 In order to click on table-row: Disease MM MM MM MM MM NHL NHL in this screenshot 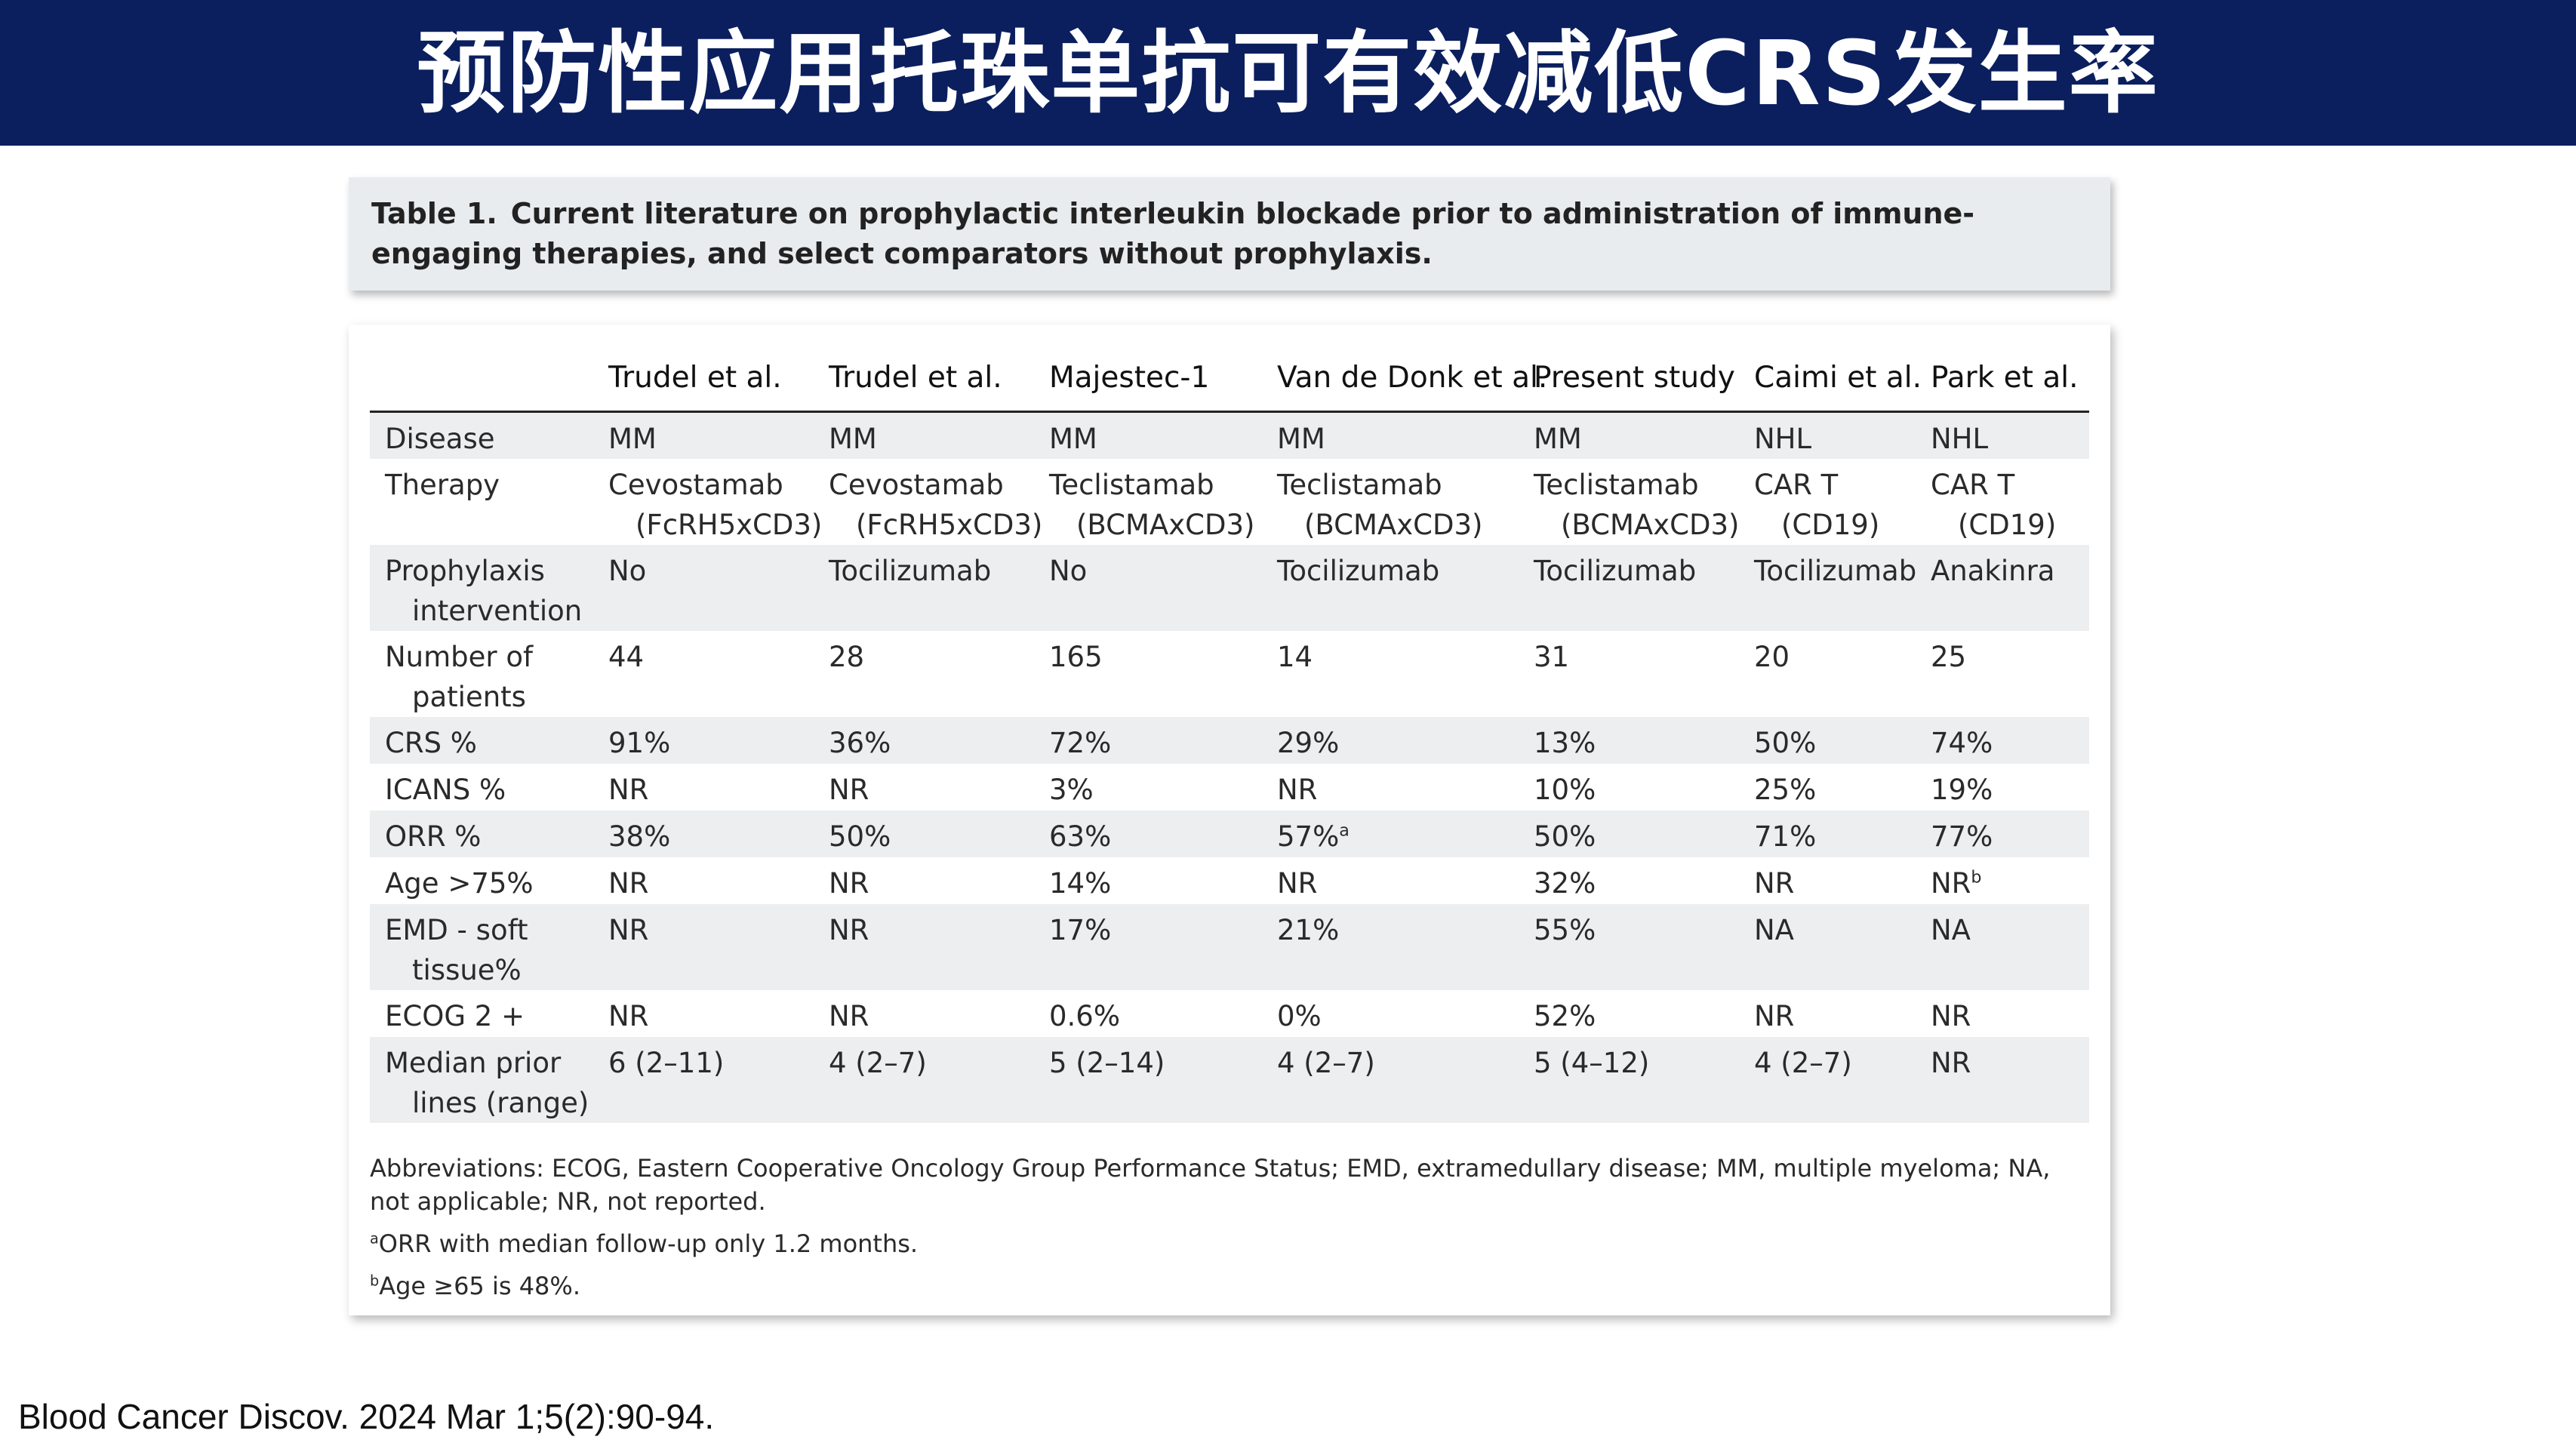, I will do `click(1229, 435)`.